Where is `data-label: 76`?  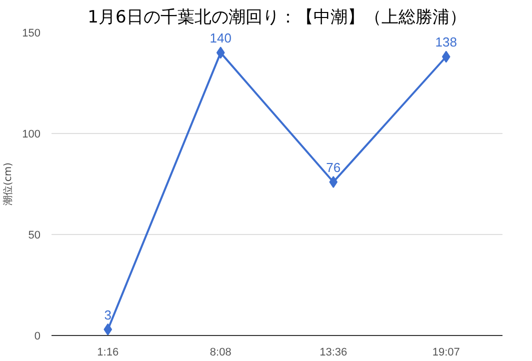 data-label: 76 is located at coordinates (333, 167).